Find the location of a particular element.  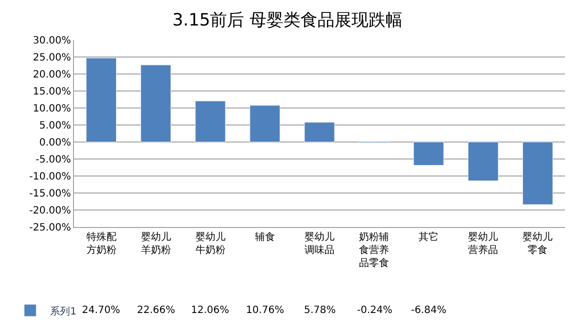

data-label: 10.76% is located at coordinates (265, 310).